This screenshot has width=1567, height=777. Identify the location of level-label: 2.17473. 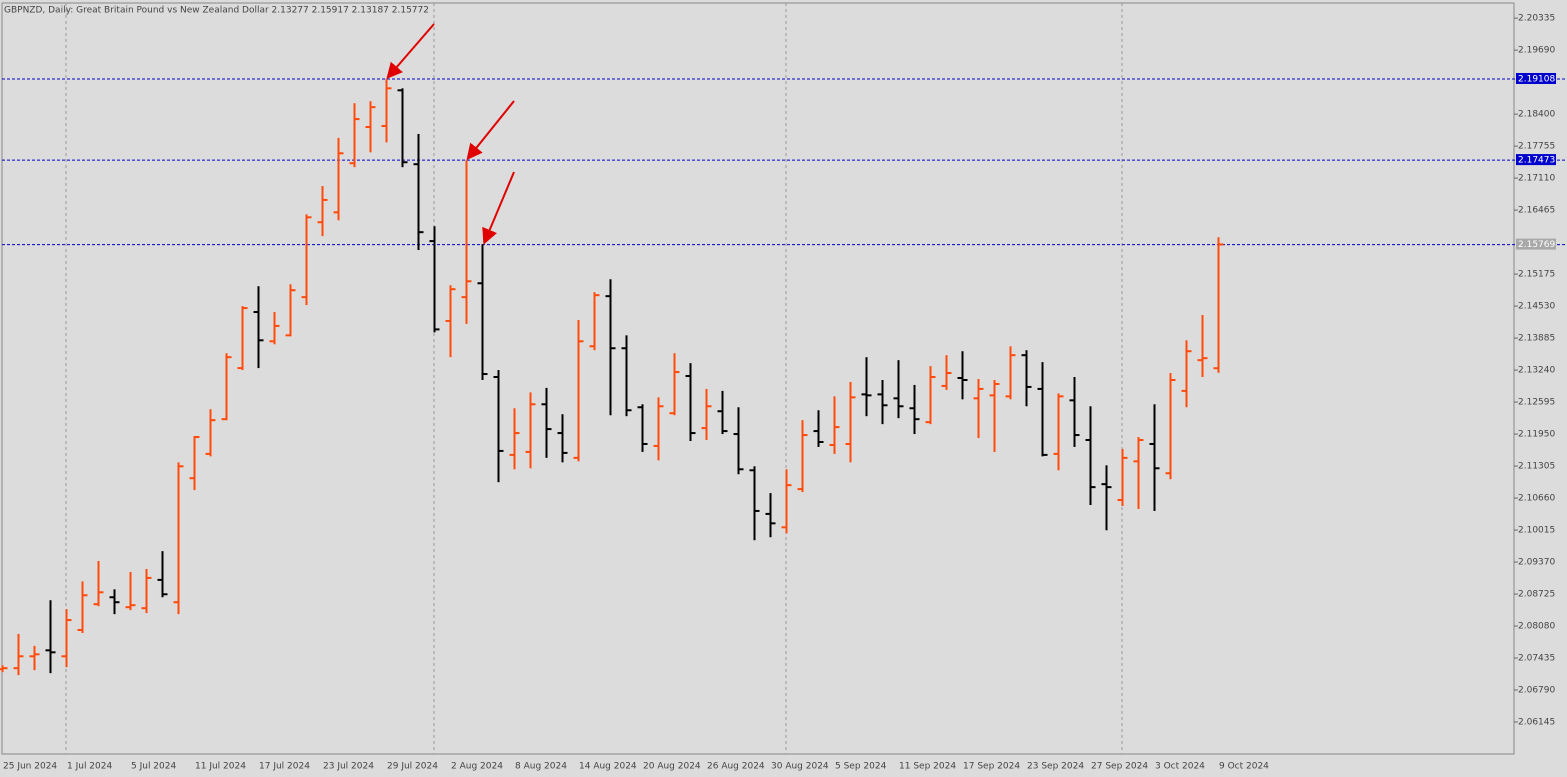
(1536, 161).